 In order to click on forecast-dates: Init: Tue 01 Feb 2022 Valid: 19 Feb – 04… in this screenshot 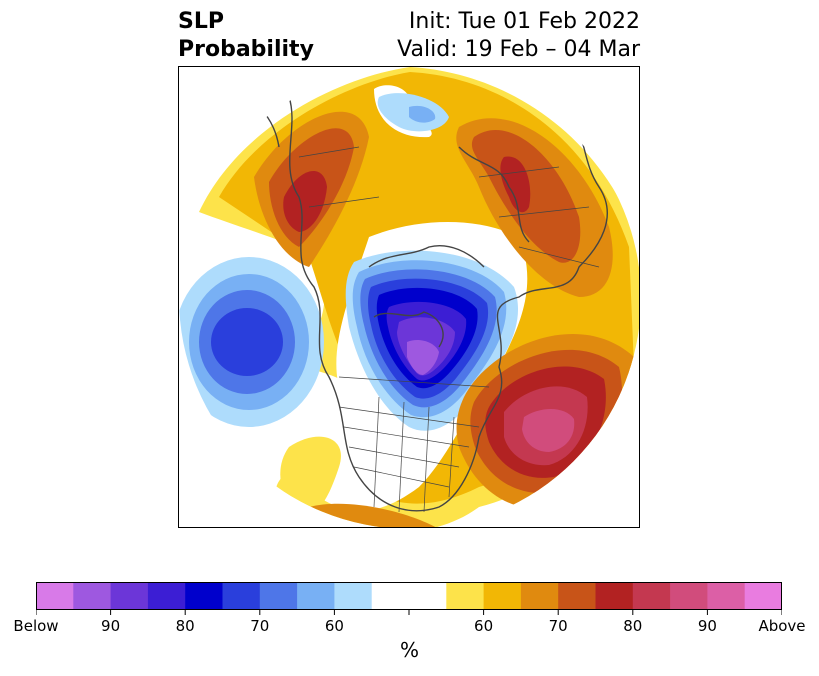, I will do `click(518, 36)`.